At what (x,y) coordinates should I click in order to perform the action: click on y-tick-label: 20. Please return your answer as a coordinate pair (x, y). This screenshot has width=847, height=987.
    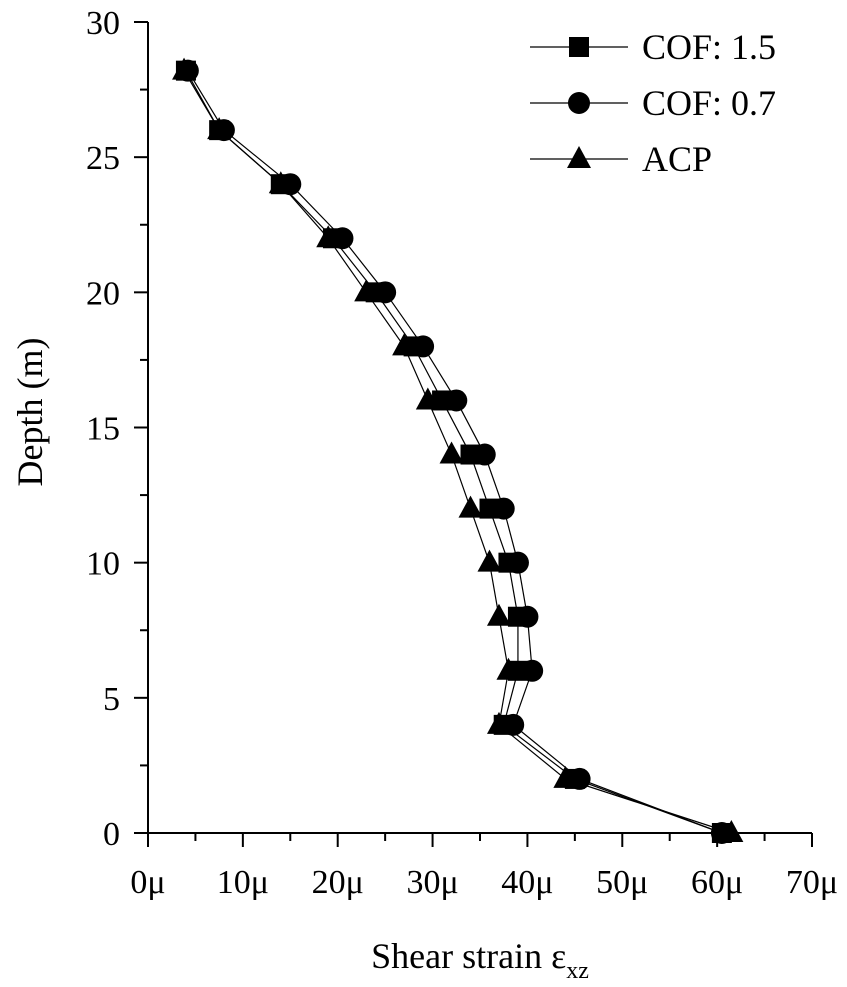
    Looking at the image, I should click on (103, 293).